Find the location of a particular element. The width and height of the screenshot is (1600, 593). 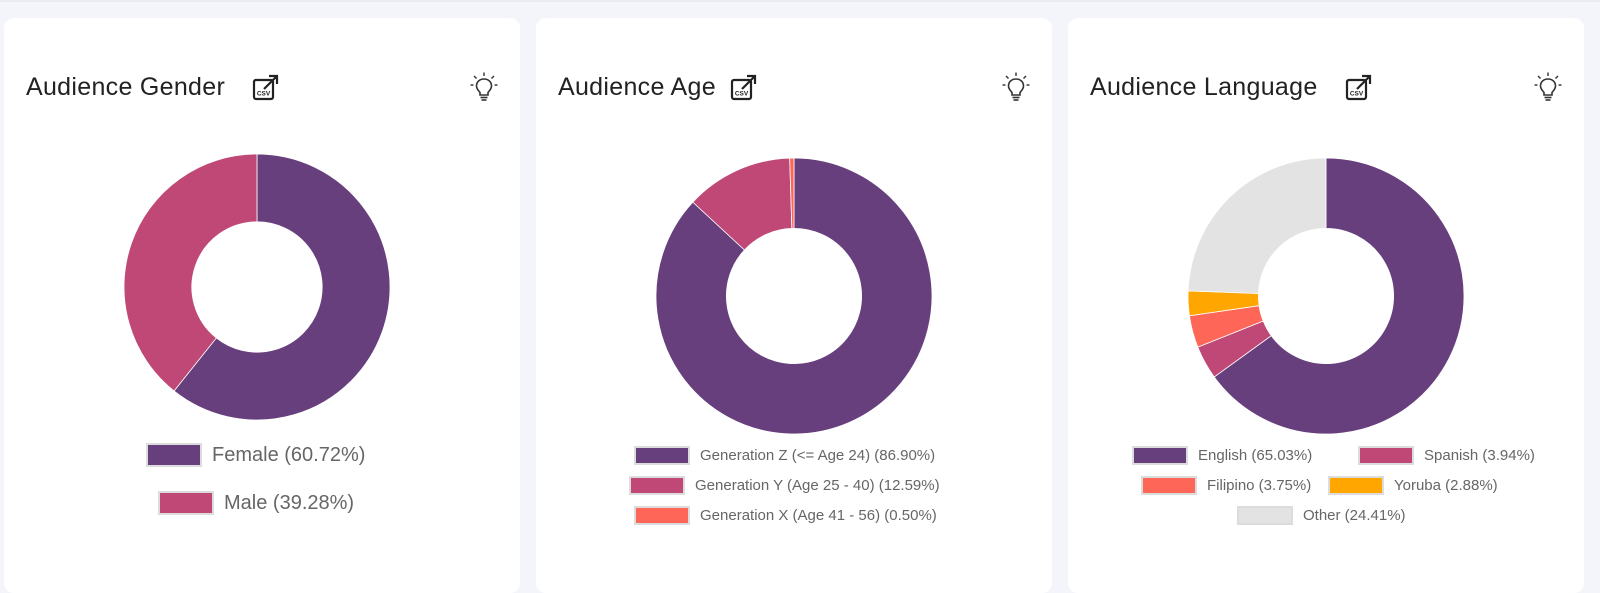

age-donut-chart is located at coordinates (794, 296).